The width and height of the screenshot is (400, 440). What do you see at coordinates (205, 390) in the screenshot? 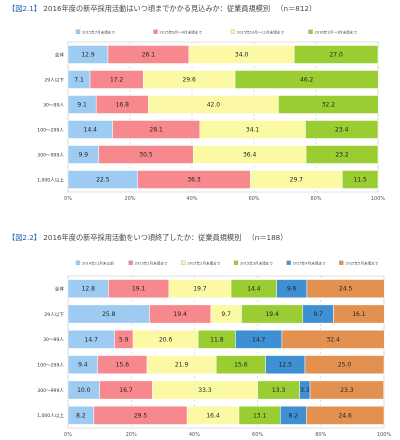
I see `data-label: 33.3` at bounding box center [205, 390].